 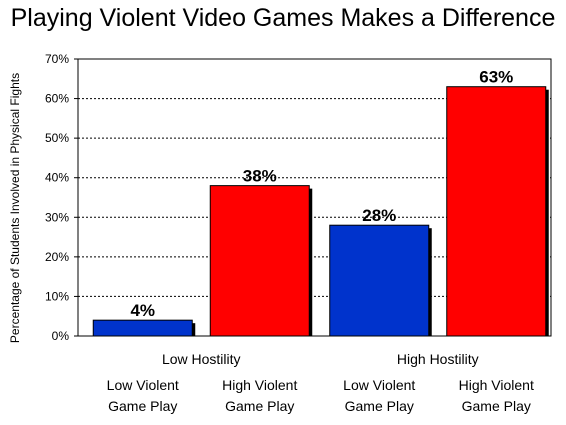 What do you see at coordinates (57, 138) in the screenshot?
I see `y-tick-label: 50%` at bounding box center [57, 138].